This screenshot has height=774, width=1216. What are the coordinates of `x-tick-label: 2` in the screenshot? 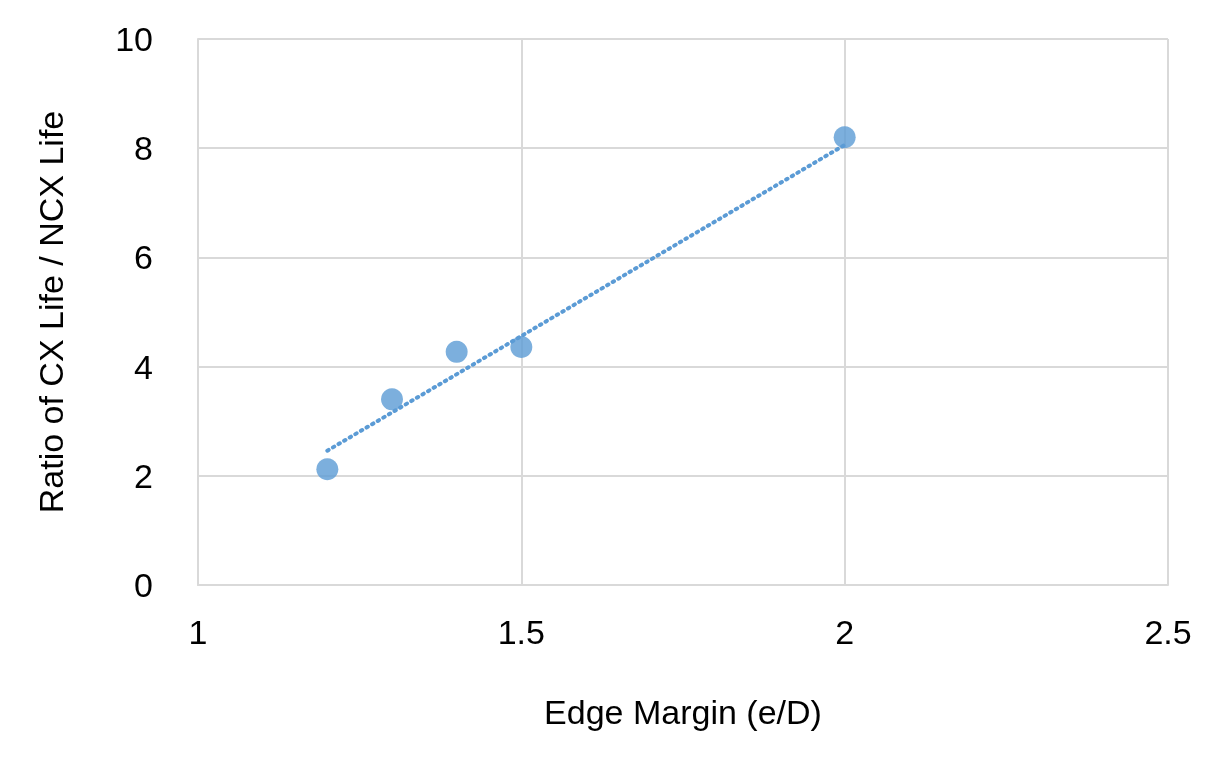 It's located at (845, 632).